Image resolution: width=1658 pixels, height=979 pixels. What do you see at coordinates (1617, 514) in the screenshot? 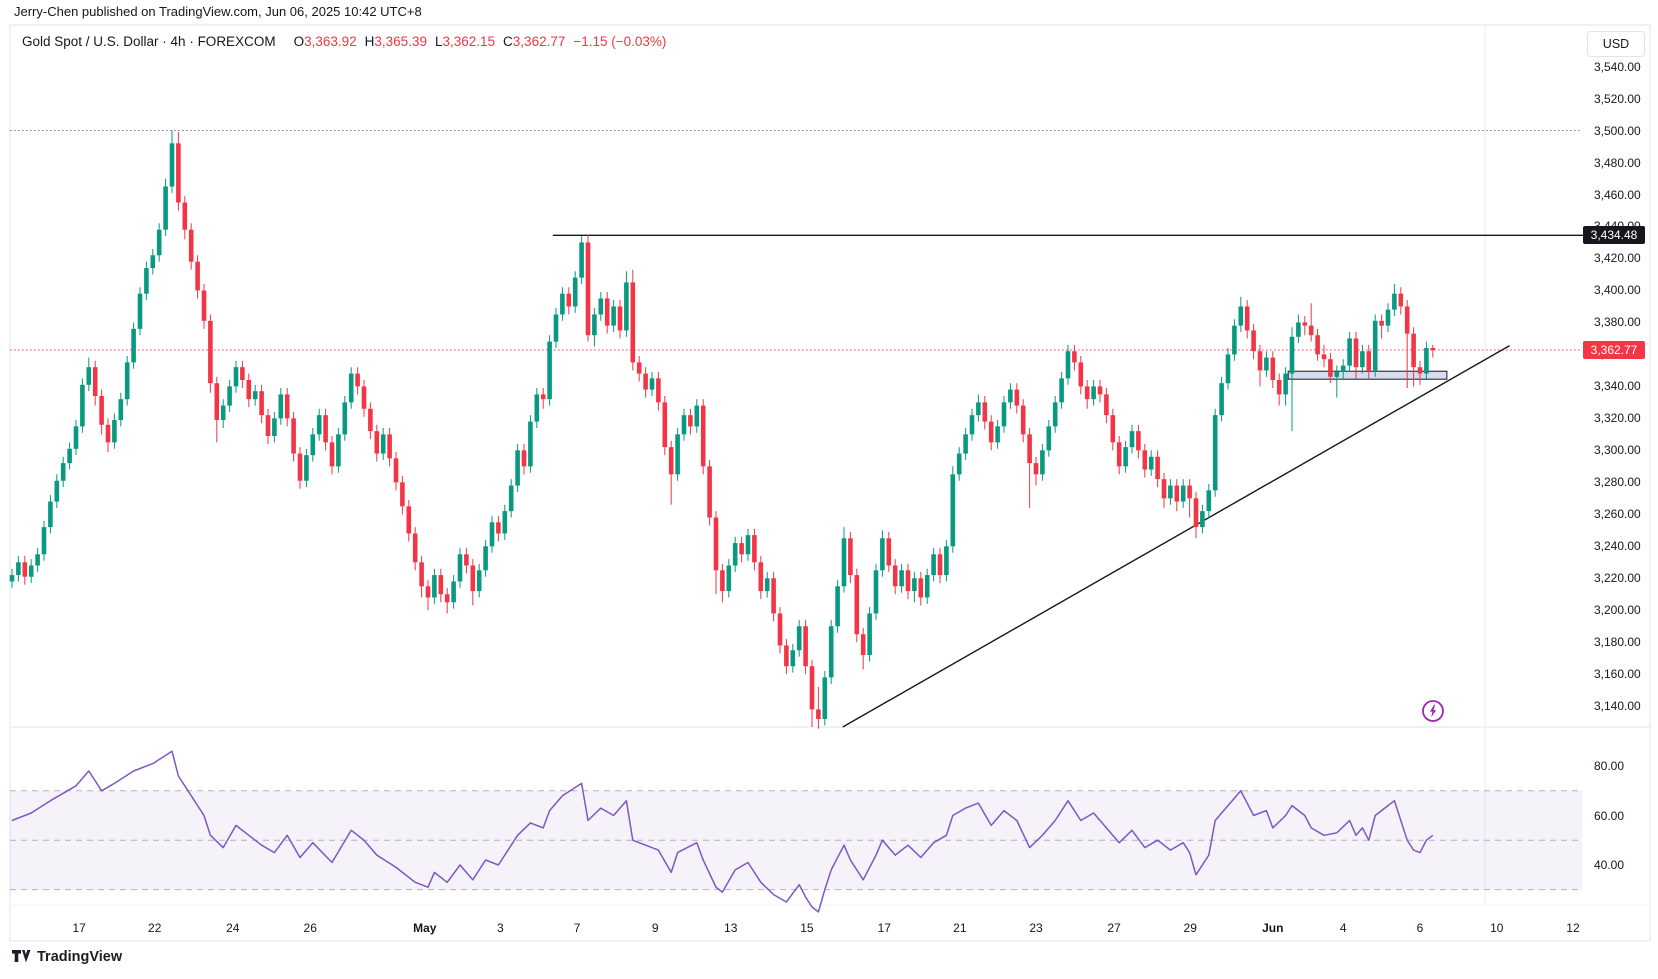
I see `price-tick-label: 3,260.00` at bounding box center [1617, 514].